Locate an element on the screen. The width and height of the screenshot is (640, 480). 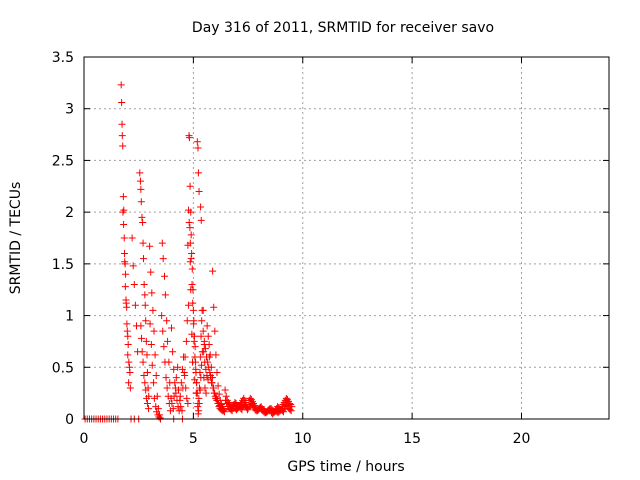
x-tick-label: 0 is located at coordinates (84, 439).